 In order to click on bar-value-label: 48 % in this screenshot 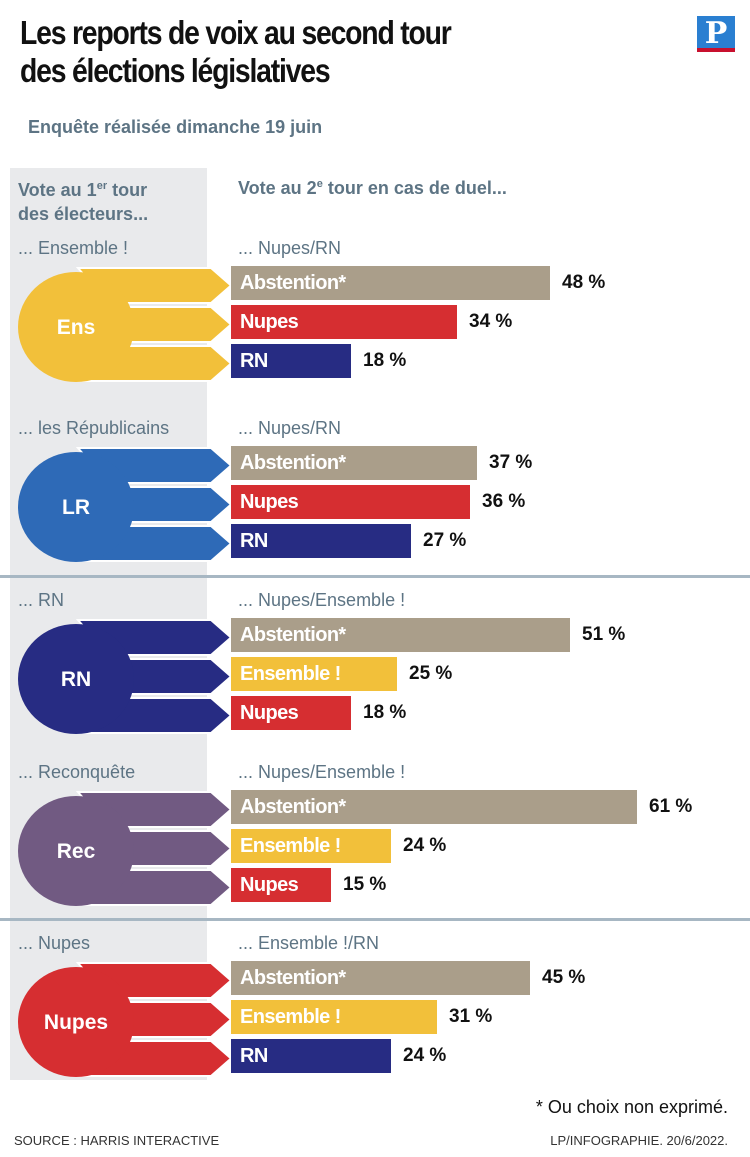, I will do `click(584, 282)`.